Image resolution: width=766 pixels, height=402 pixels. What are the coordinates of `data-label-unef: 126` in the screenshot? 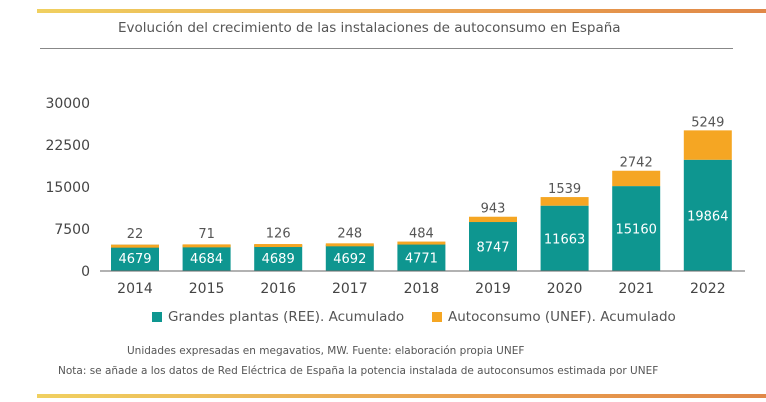 It's located at (278, 234).